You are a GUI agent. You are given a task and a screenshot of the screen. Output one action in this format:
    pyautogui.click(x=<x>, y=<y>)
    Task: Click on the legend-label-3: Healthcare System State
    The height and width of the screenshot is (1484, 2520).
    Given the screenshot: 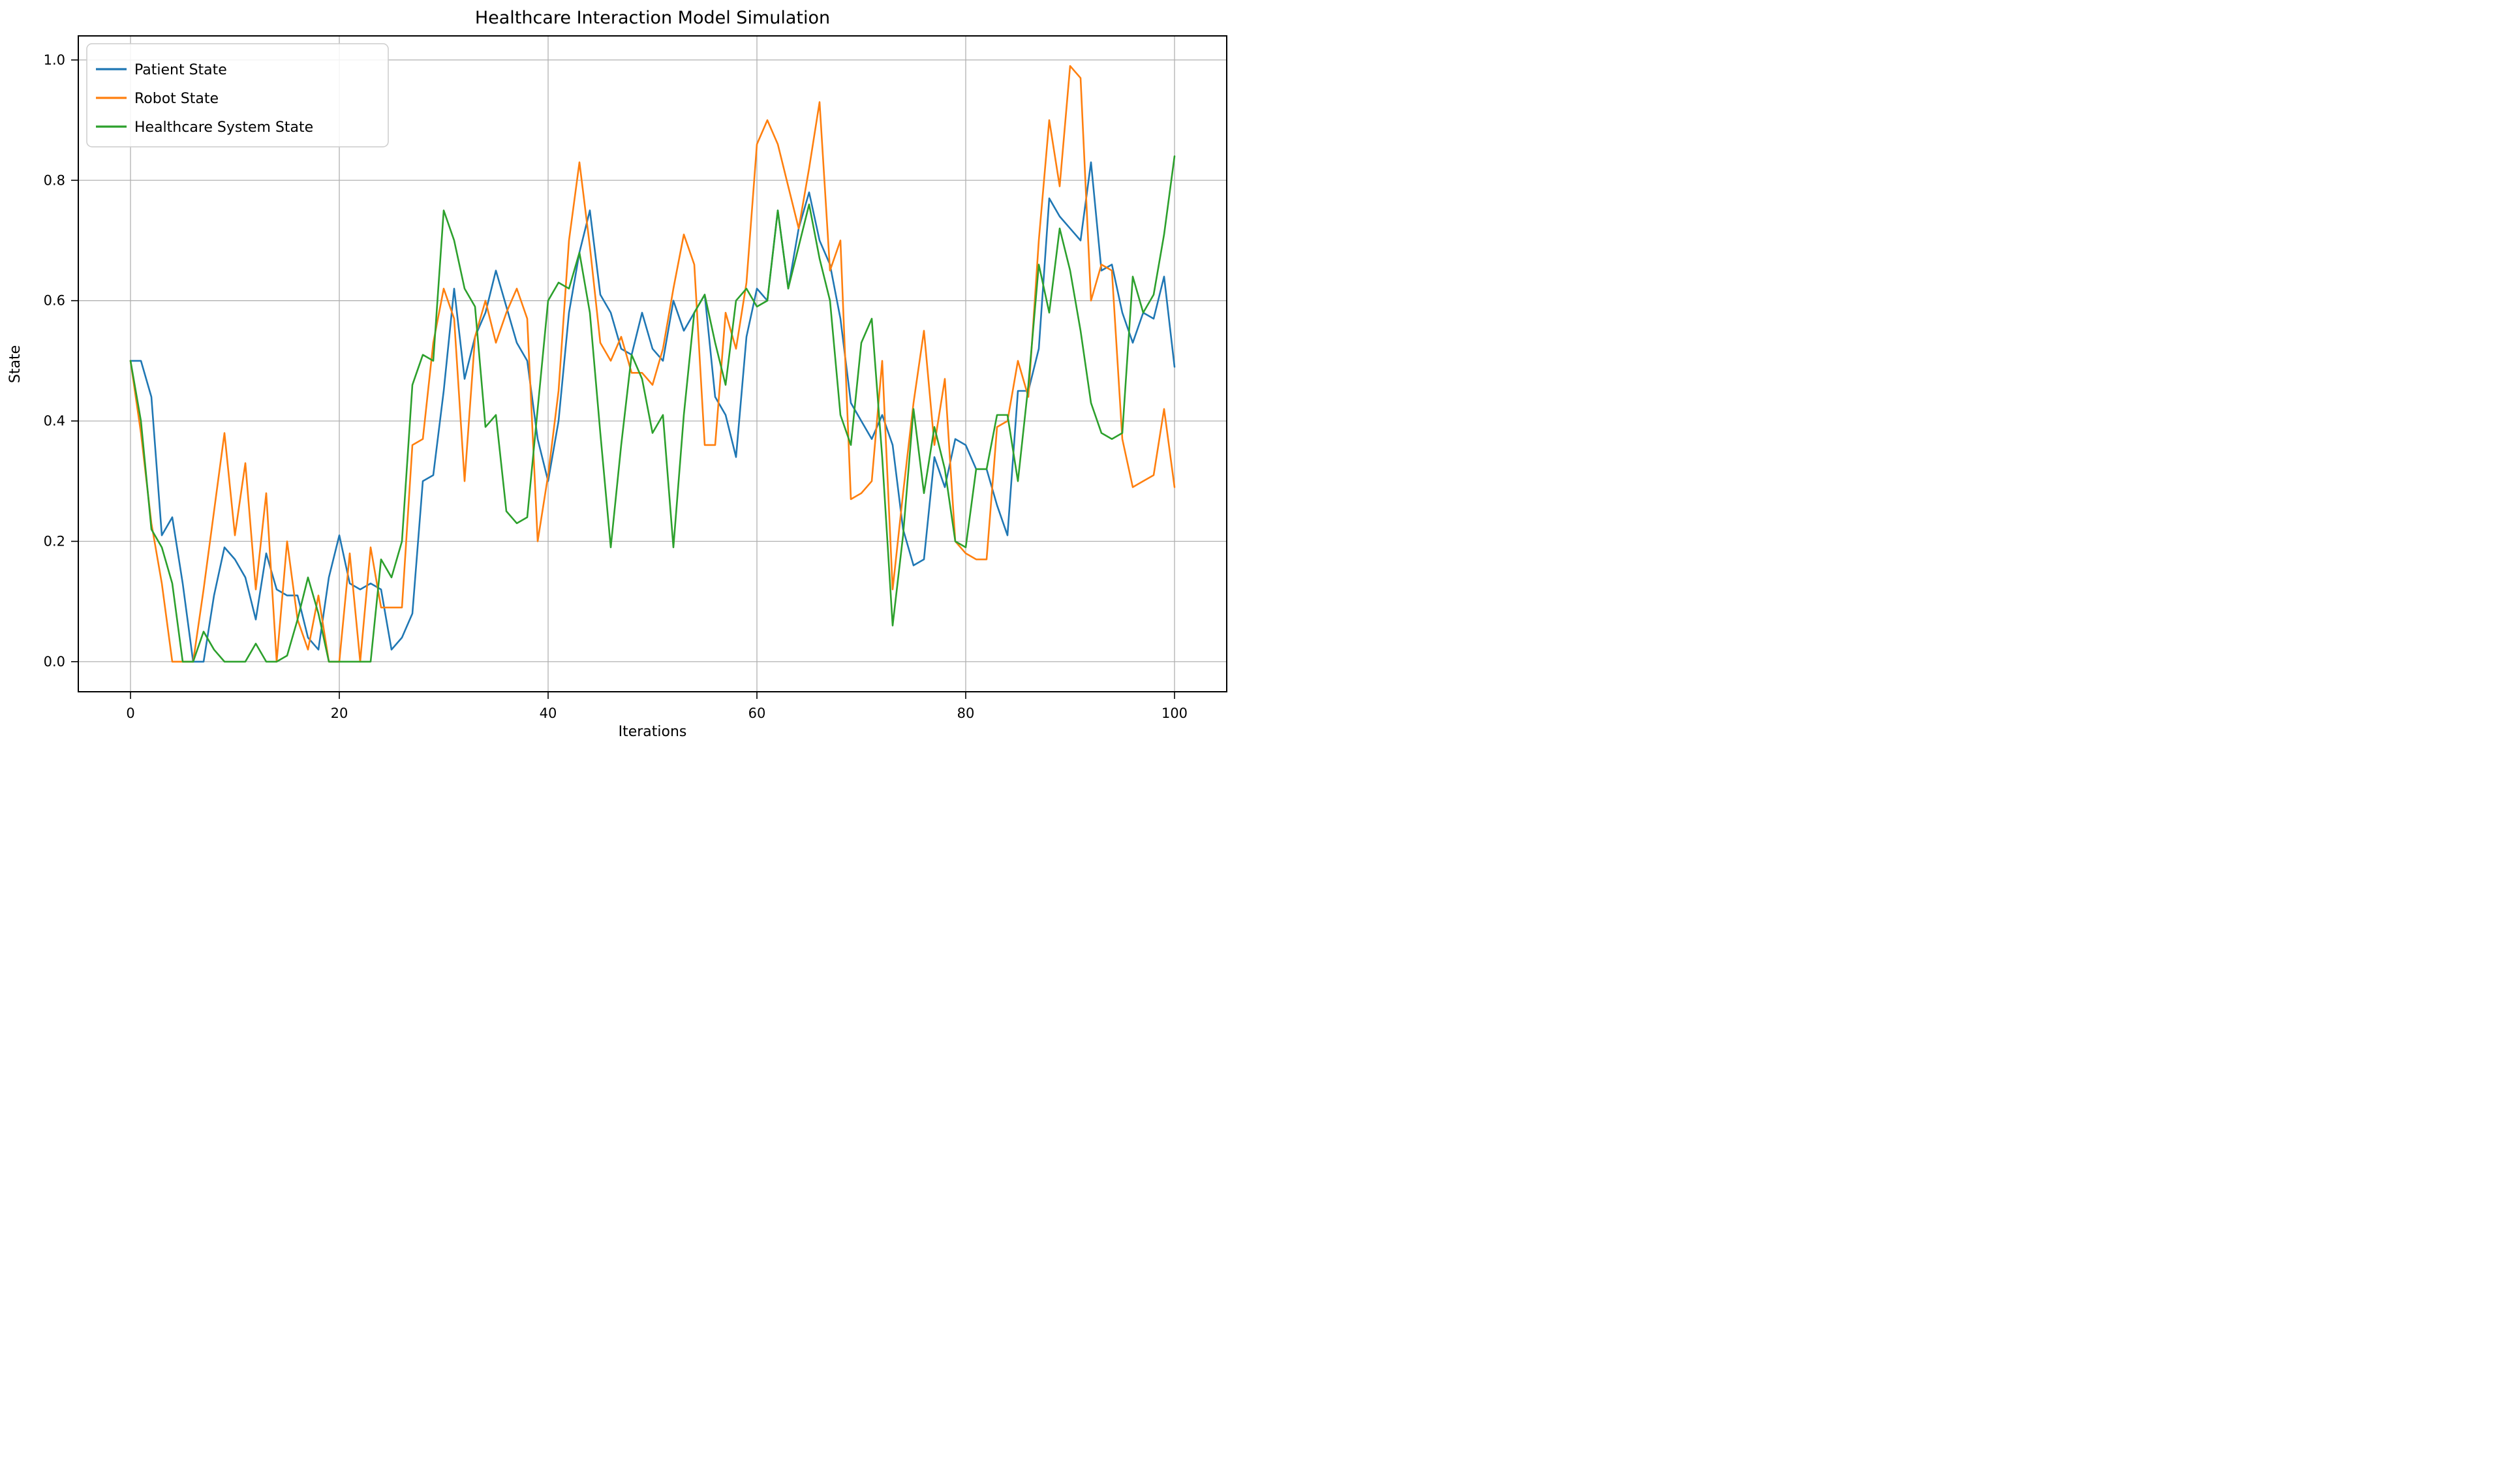 What is the action you would take?
    pyautogui.click(x=223, y=127)
    